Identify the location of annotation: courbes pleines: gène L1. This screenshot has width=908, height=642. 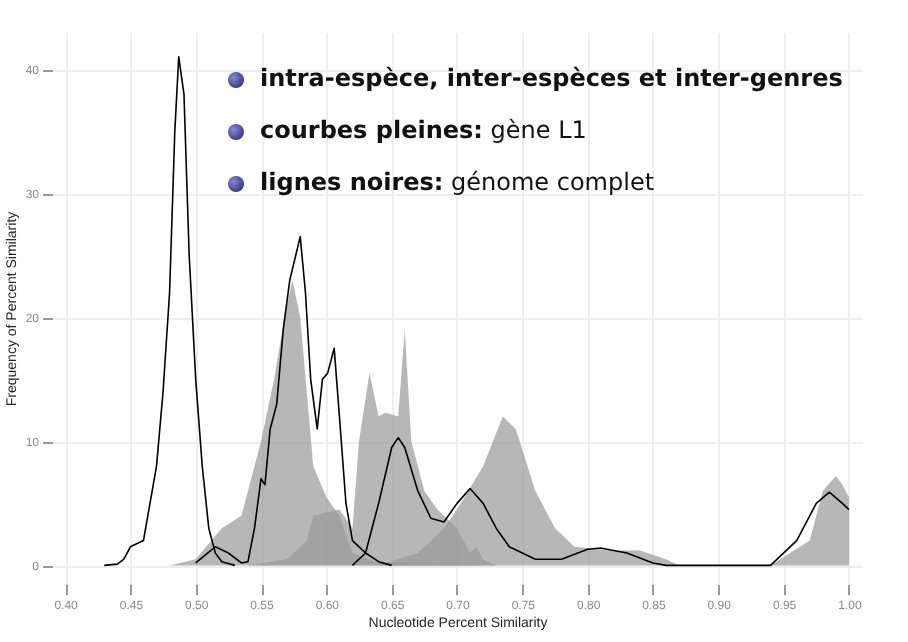
(423, 131).